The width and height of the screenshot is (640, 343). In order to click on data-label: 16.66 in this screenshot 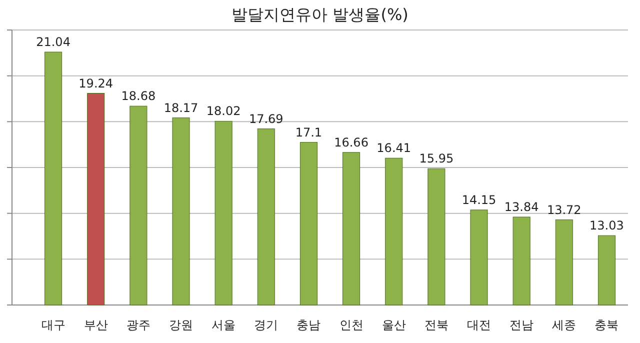, I will do `click(351, 142)`.